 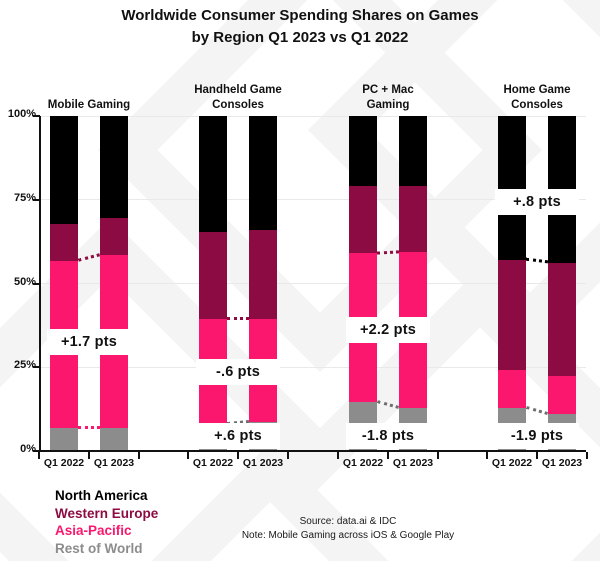 What do you see at coordinates (93, 530) in the screenshot?
I see `legend-item-asia-pacific: Asia-Pacific` at bounding box center [93, 530].